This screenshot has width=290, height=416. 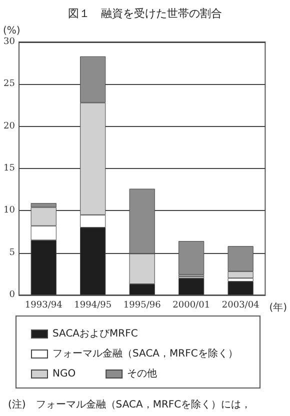 What do you see at coordinates (93, 305) in the screenshot?
I see `x-tick-label: 1994/95` at bounding box center [93, 305].